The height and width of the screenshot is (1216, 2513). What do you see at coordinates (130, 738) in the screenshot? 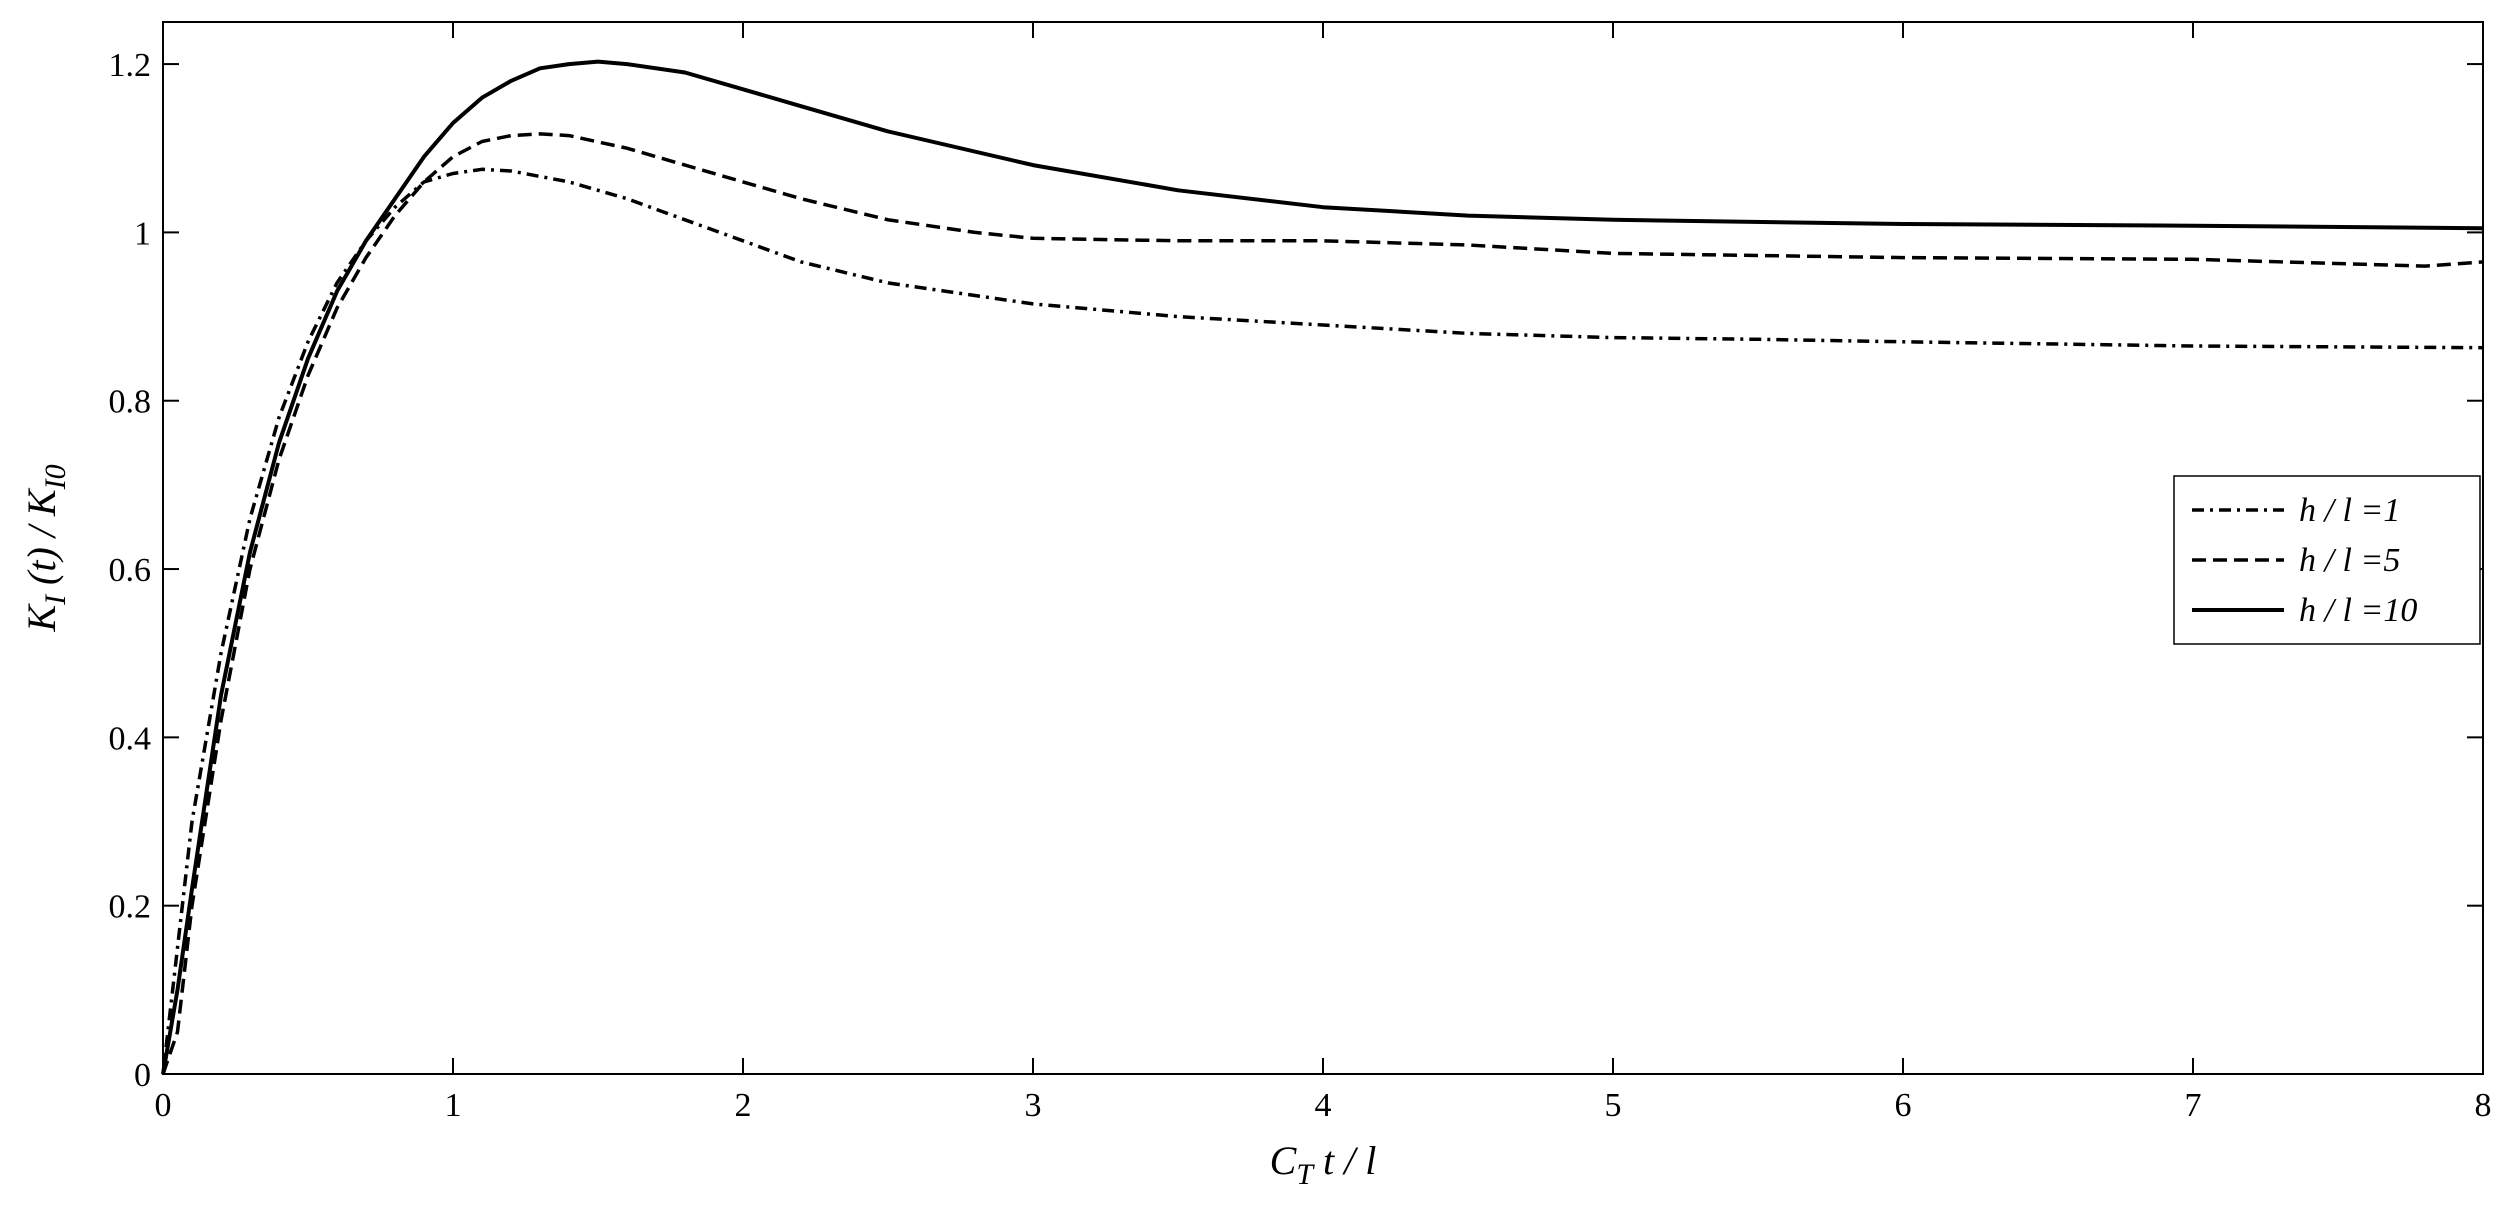
I see `y-tick-label: 0.4` at bounding box center [130, 738].